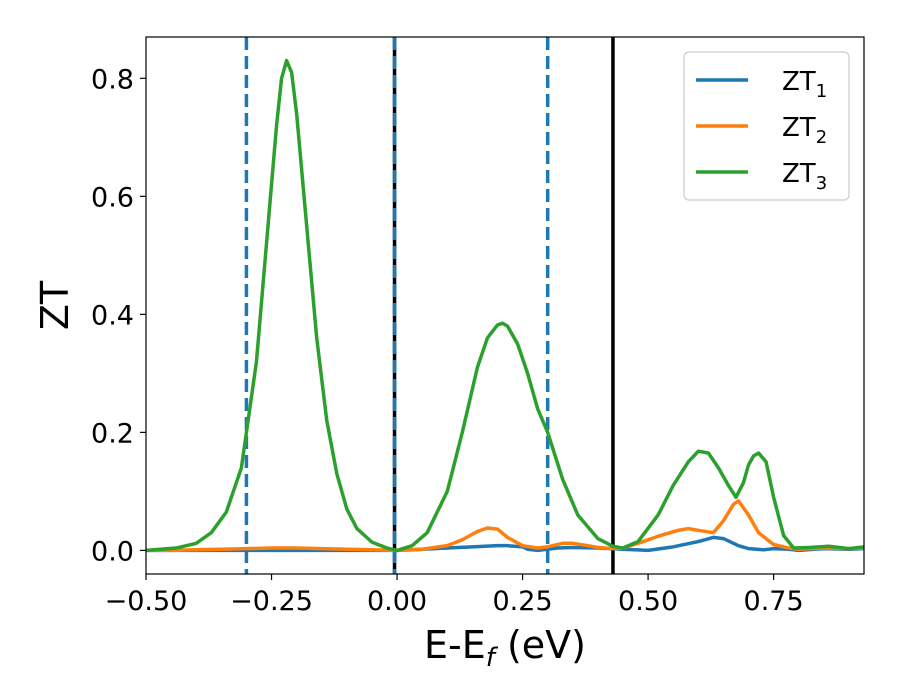  I want to click on x-tick-label: 0.75, so click(774, 601).